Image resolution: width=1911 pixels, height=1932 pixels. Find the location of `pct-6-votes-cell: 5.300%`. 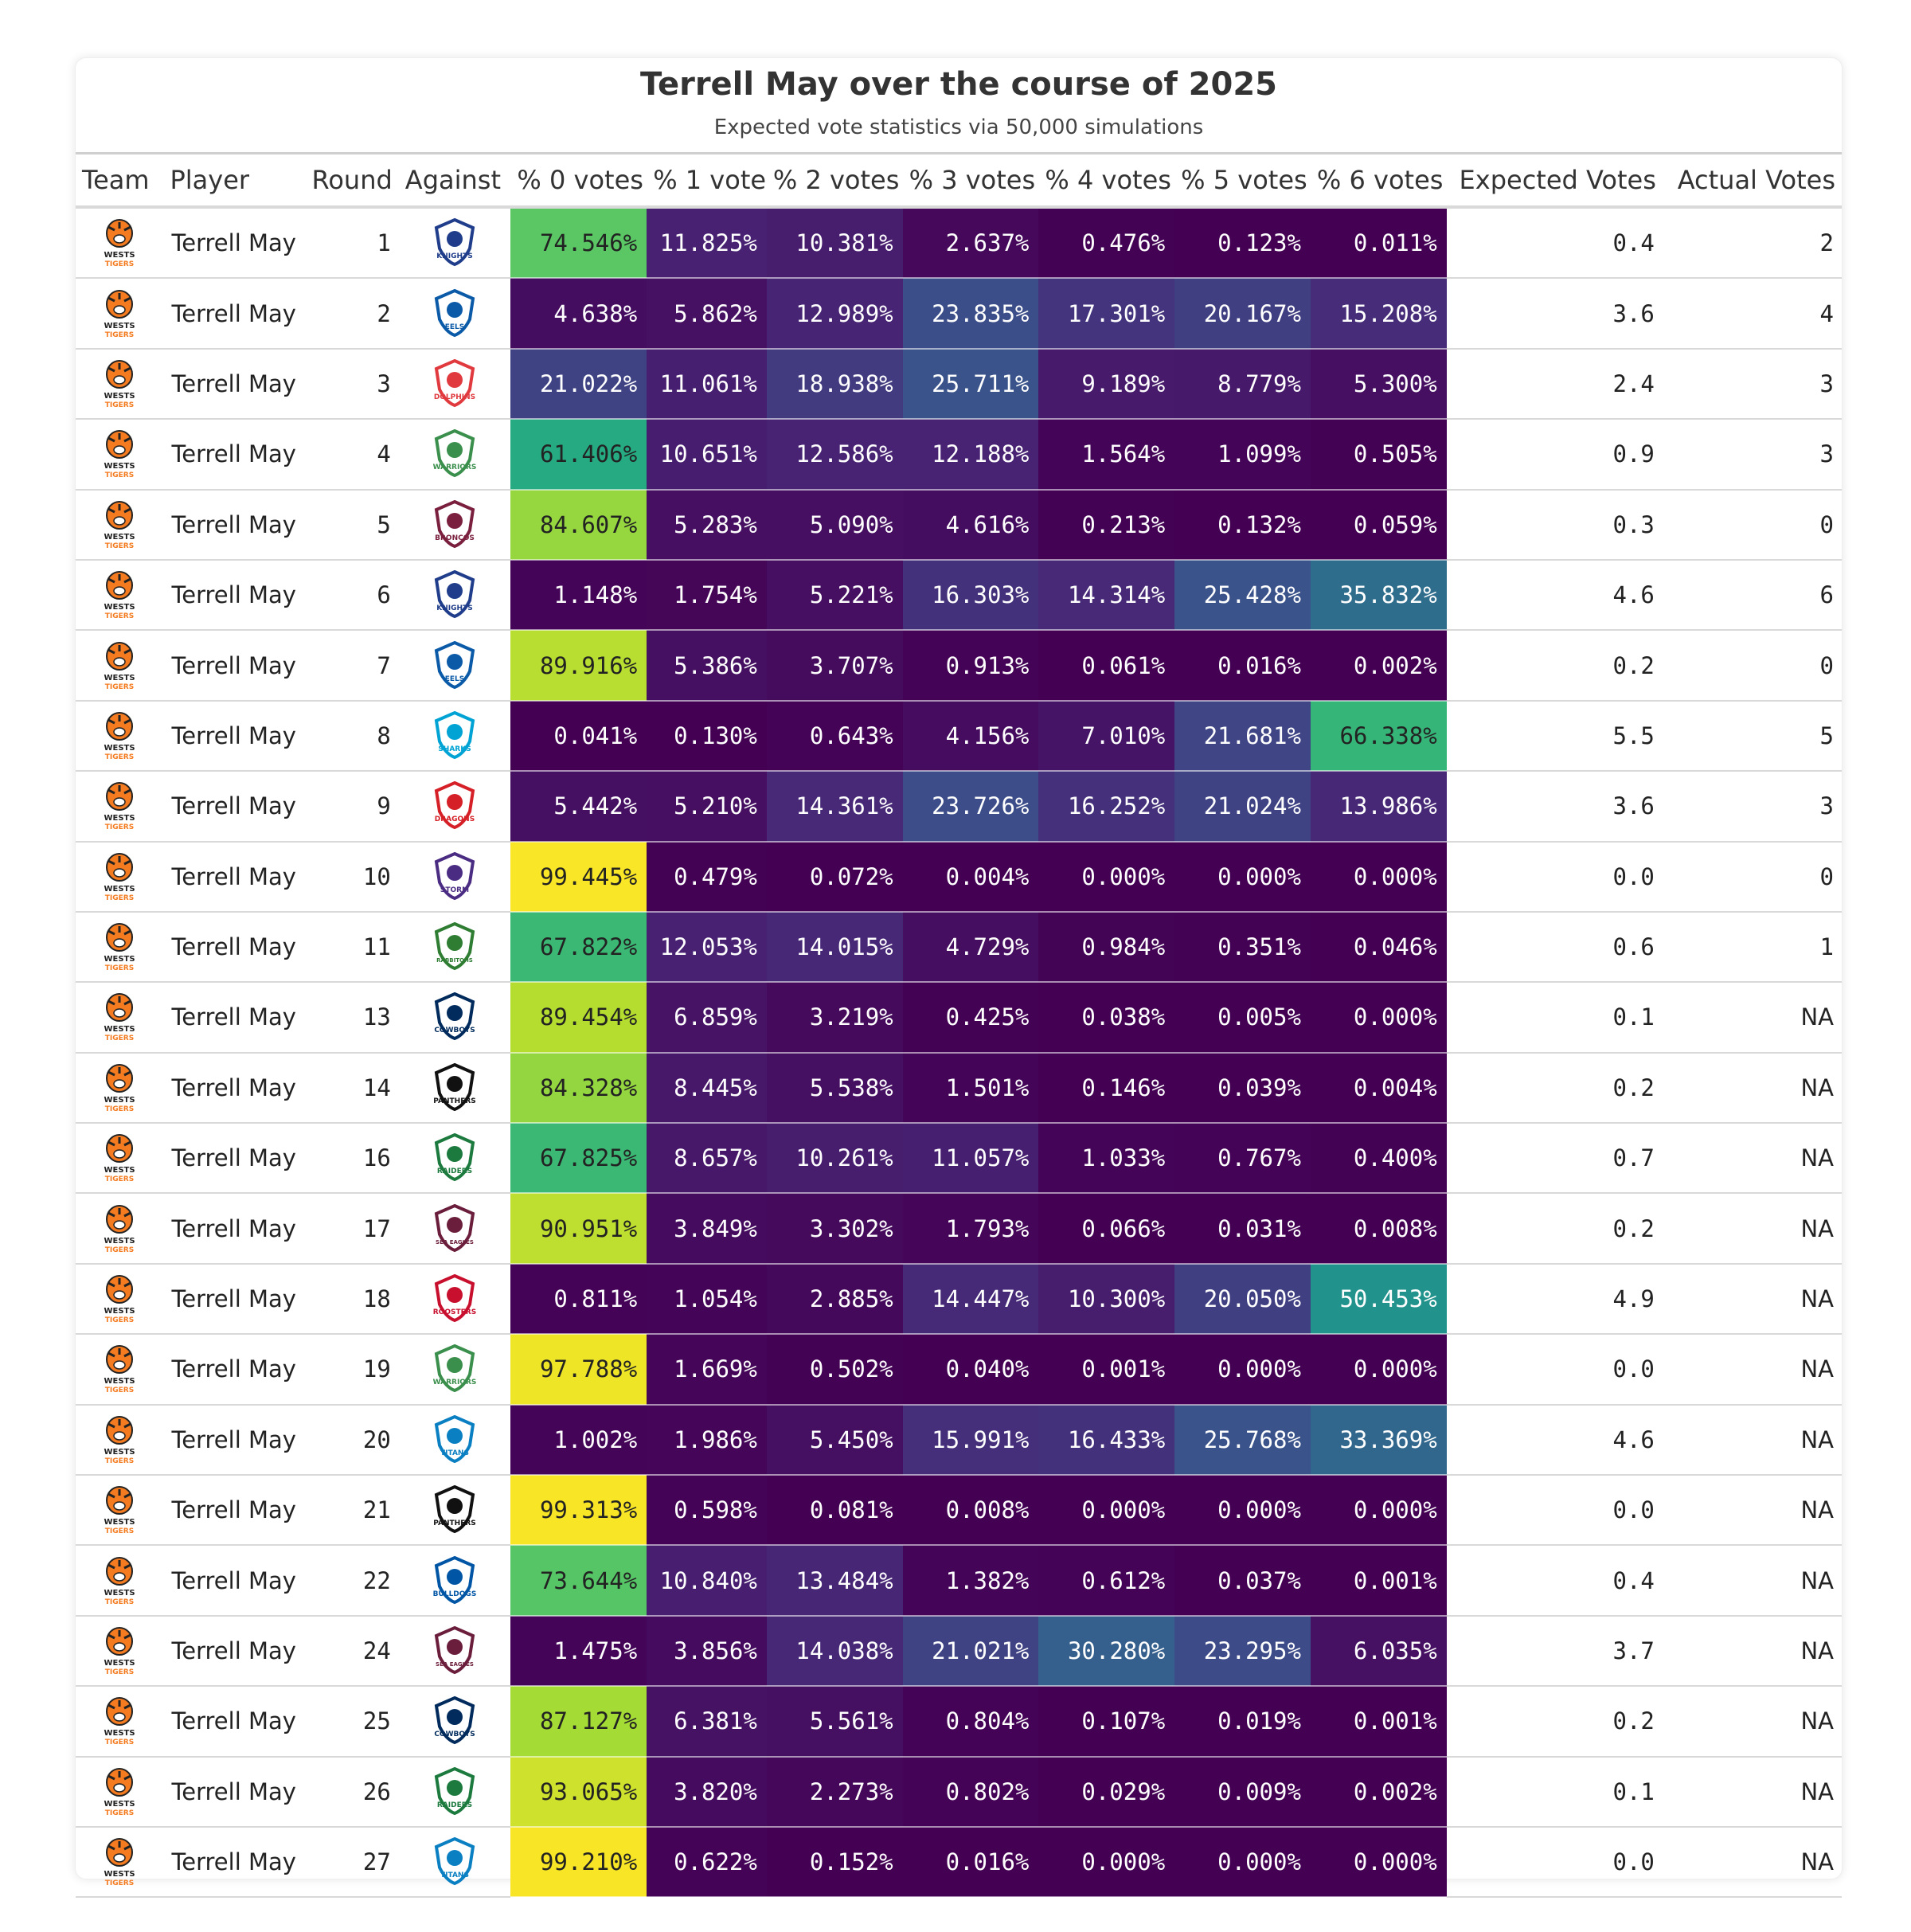

pct-6-votes-cell: 5.300% is located at coordinates (1378, 384).